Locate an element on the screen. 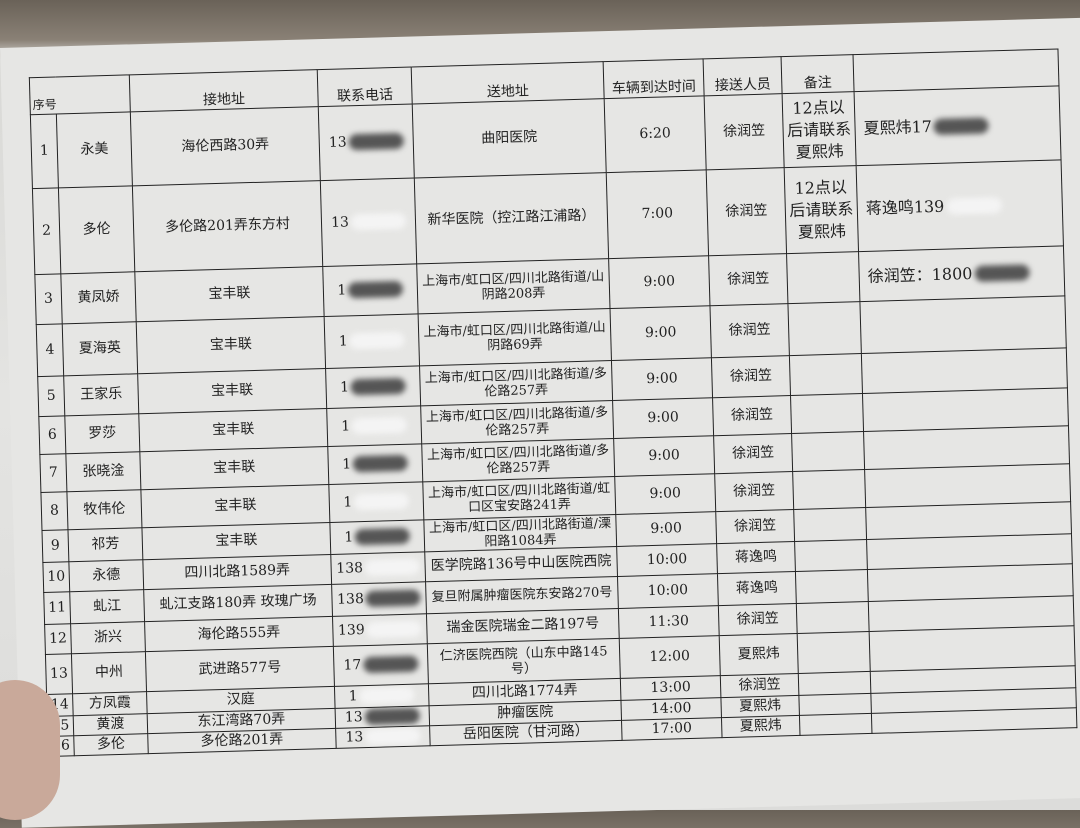  cell-name: 黄渡 is located at coordinates (110, 724).